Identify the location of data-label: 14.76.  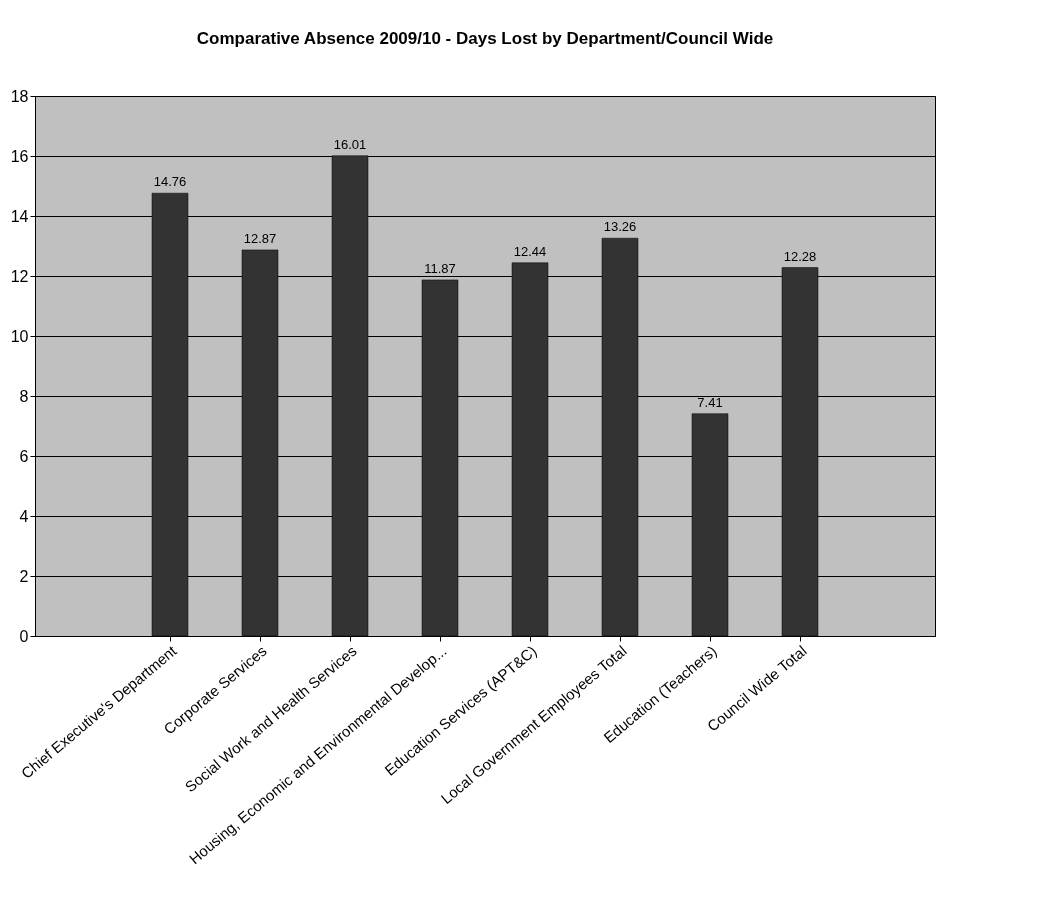
(170, 182).